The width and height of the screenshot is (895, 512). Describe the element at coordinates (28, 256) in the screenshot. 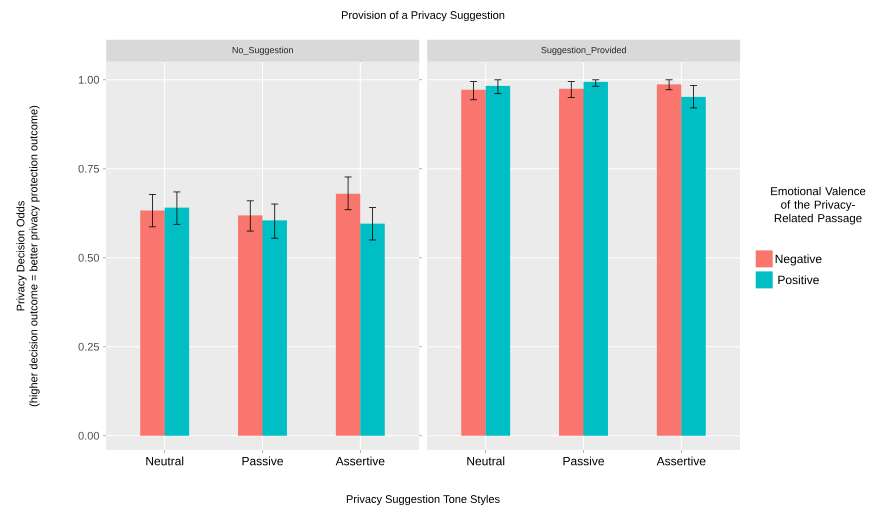

I see `y-axis-title: Privacy Decision Odds (higher decision outcome = better privacy protection outcome)` at that location.